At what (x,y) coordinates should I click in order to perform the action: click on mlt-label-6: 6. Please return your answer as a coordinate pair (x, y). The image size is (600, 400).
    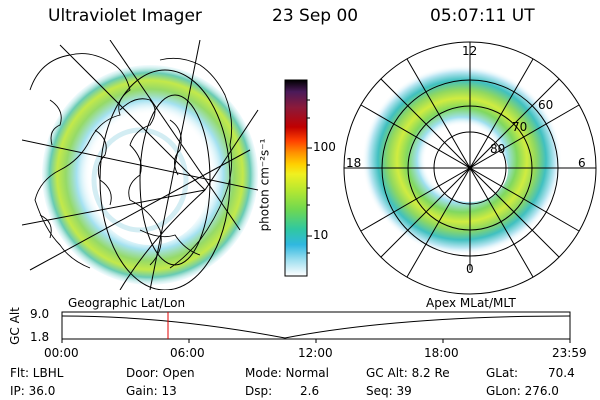
    Looking at the image, I should click on (582, 163).